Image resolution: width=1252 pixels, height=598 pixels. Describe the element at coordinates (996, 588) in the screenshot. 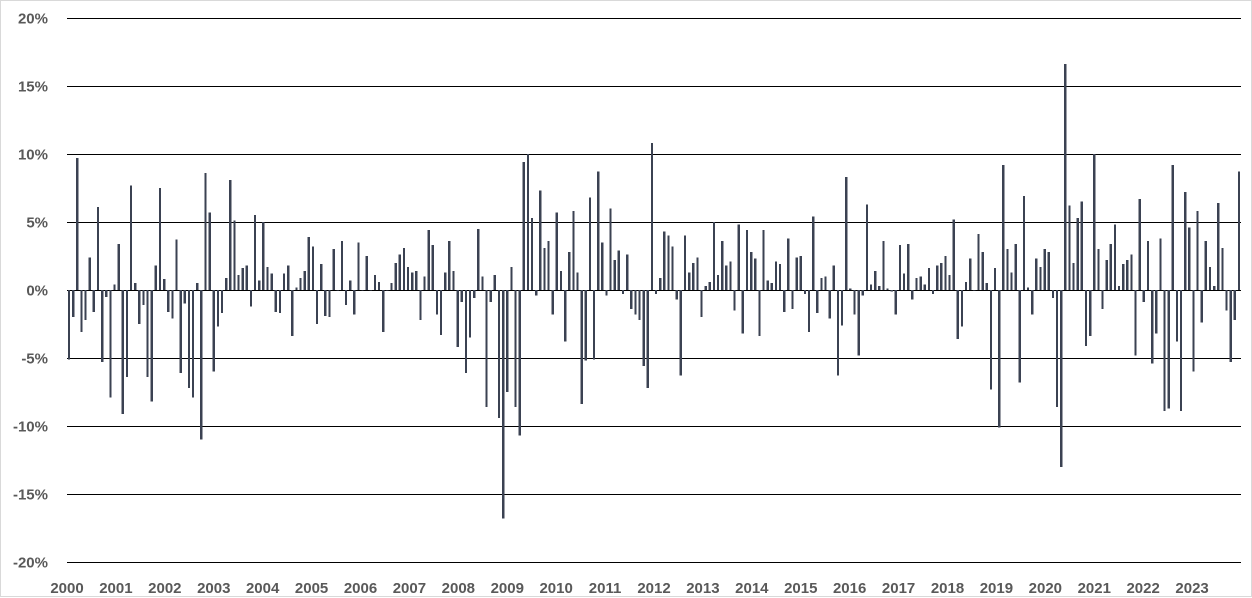

I see `x-tick-label: 2019` at that location.